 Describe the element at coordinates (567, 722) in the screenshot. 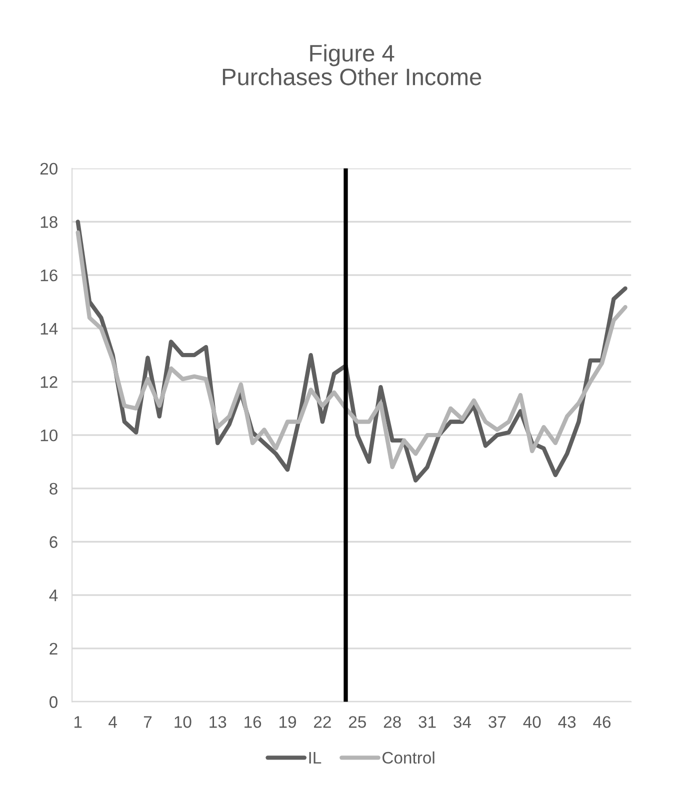

I see `x-tick-label: 43` at that location.